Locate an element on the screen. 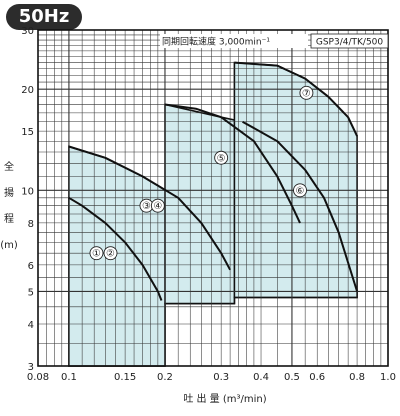 The height and width of the screenshot is (416, 400). y-tick-label: 3 is located at coordinates (31, 367).